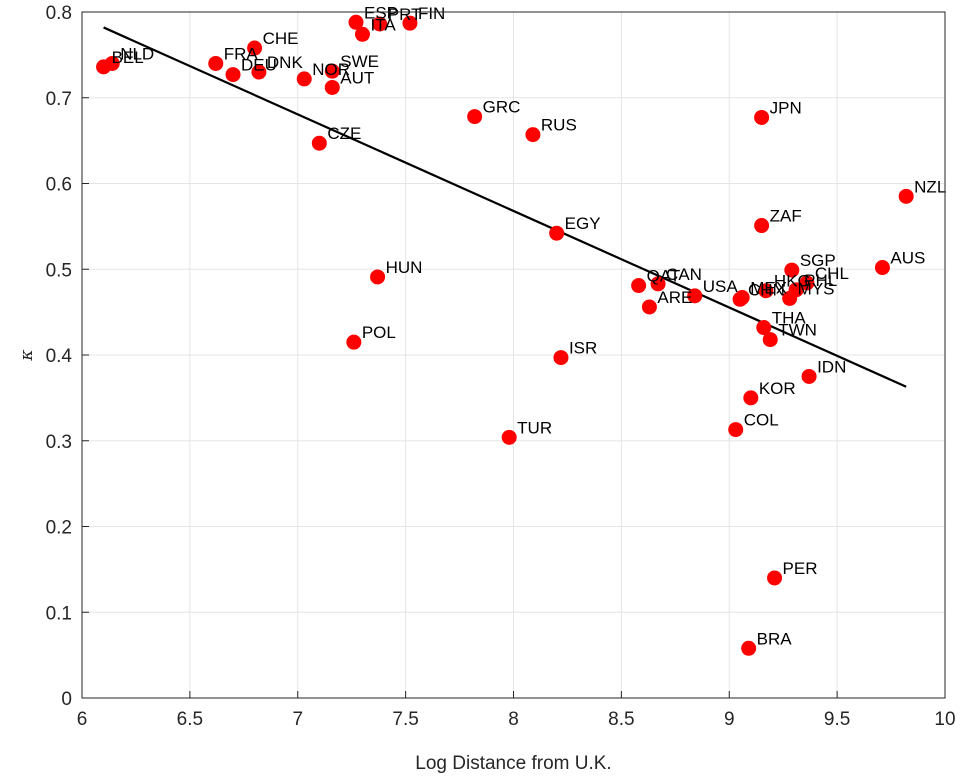 The height and width of the screenshot is (781, 970). I want to click on y-tick-label: 0.2, so click(59, 528).